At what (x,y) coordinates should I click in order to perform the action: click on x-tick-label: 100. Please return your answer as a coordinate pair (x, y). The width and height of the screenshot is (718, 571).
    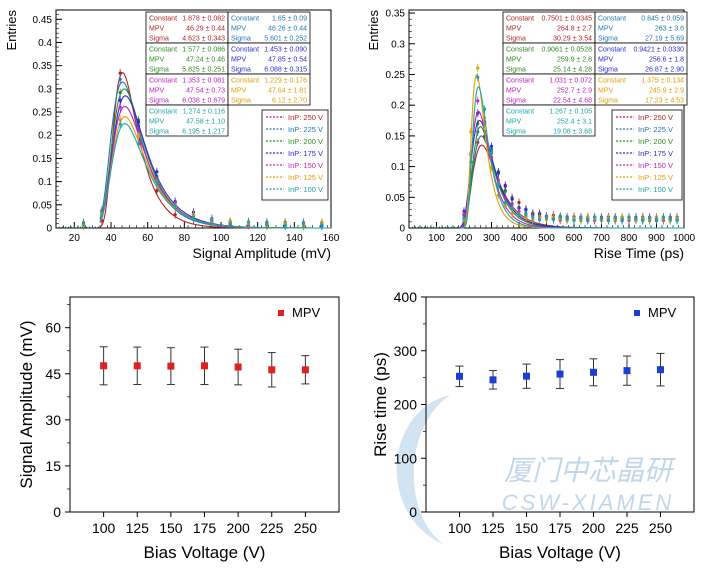
    Looking at the image, I should click on (221, 238).